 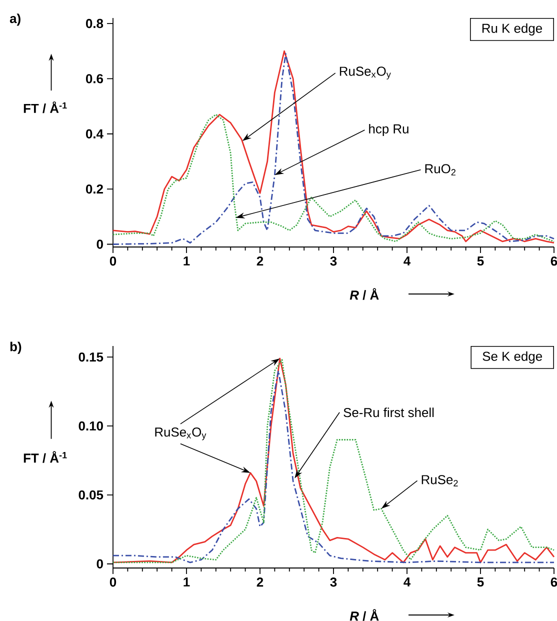 What do you see at coordinates (16, 348) in the screenshot?
I see `text: b)` at bounding box center [16, 348].